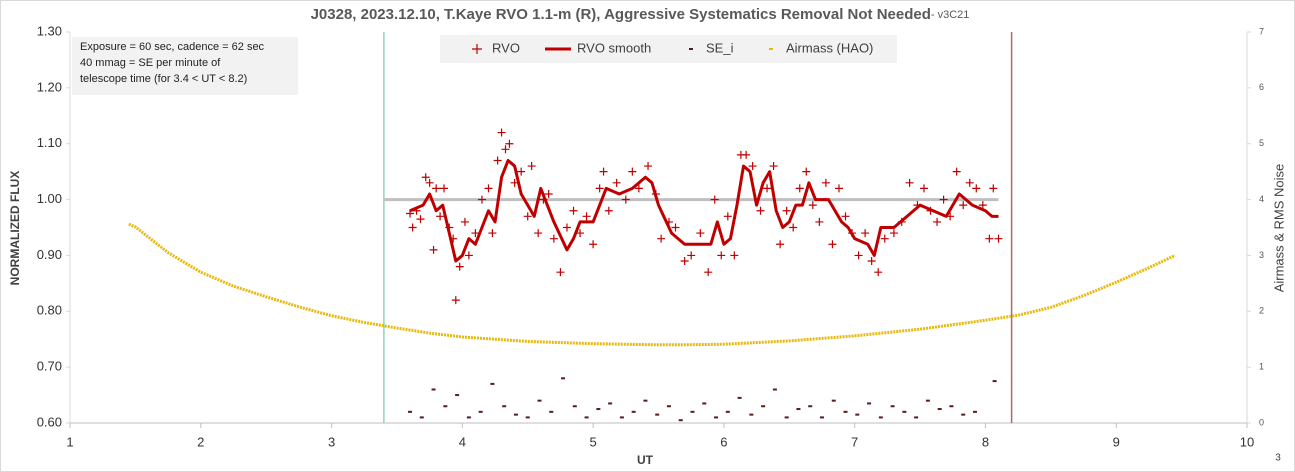  What do you see at coordinates (49, 421) in the screenshot?
I see `y-tick-label: 0.60` at bounding box center [49, 421].